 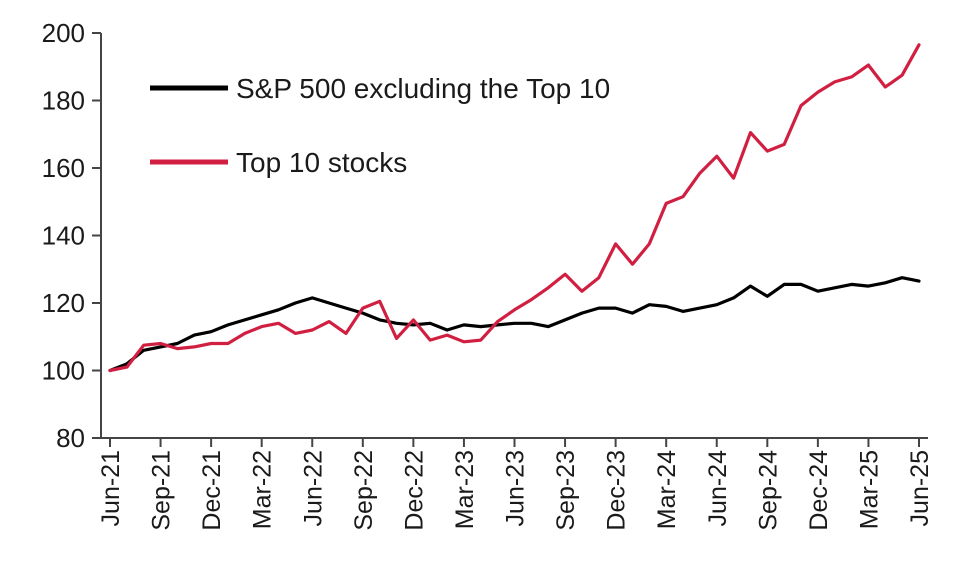 I want to click on y-tick-label: 140, so click(x=63, y=236).